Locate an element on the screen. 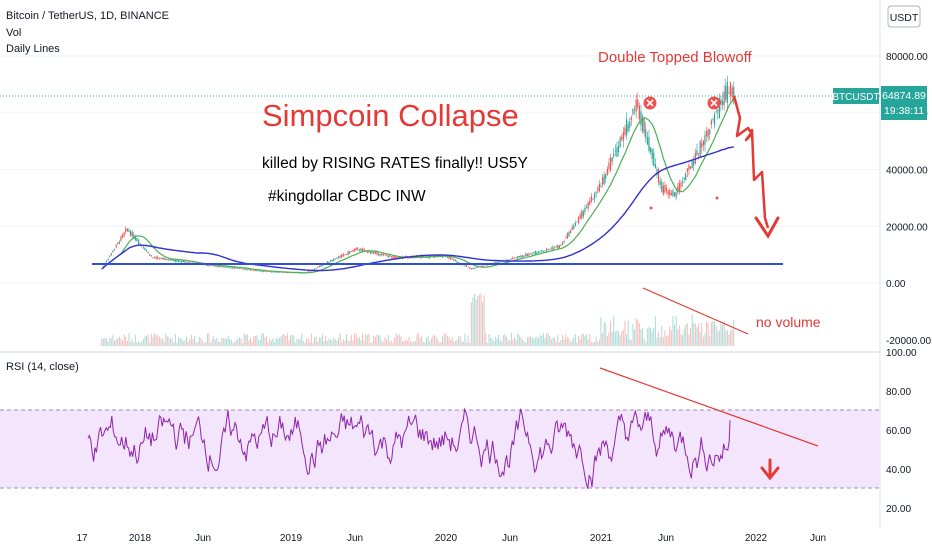 The image size is (932, 550). price-tick-label: 80000.00 is located at coordinates (907, 57).